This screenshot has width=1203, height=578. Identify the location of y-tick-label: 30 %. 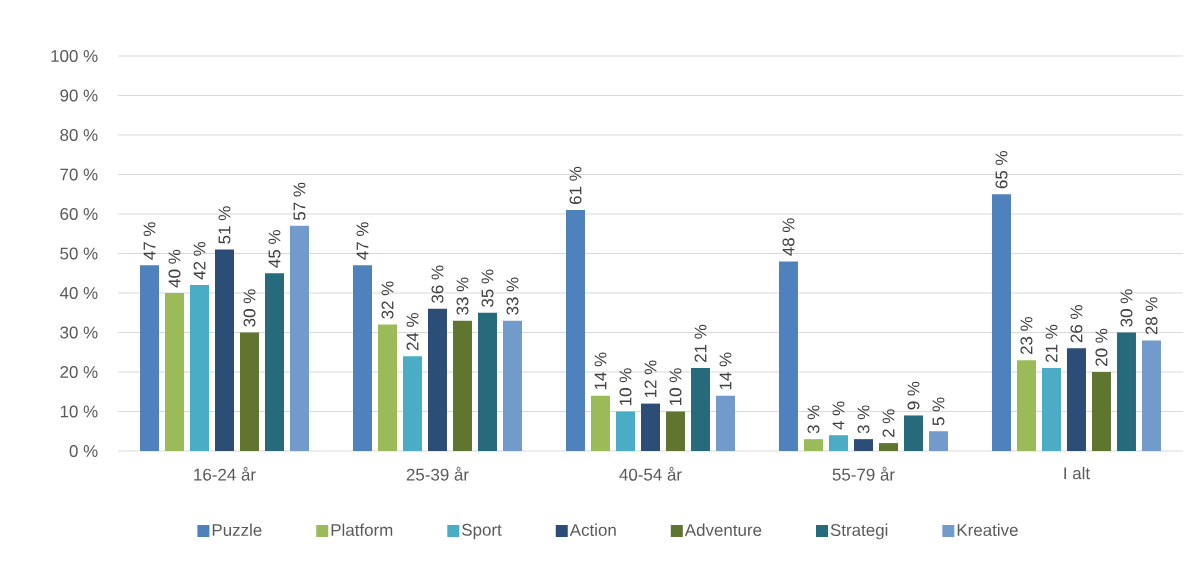
(79, 332).